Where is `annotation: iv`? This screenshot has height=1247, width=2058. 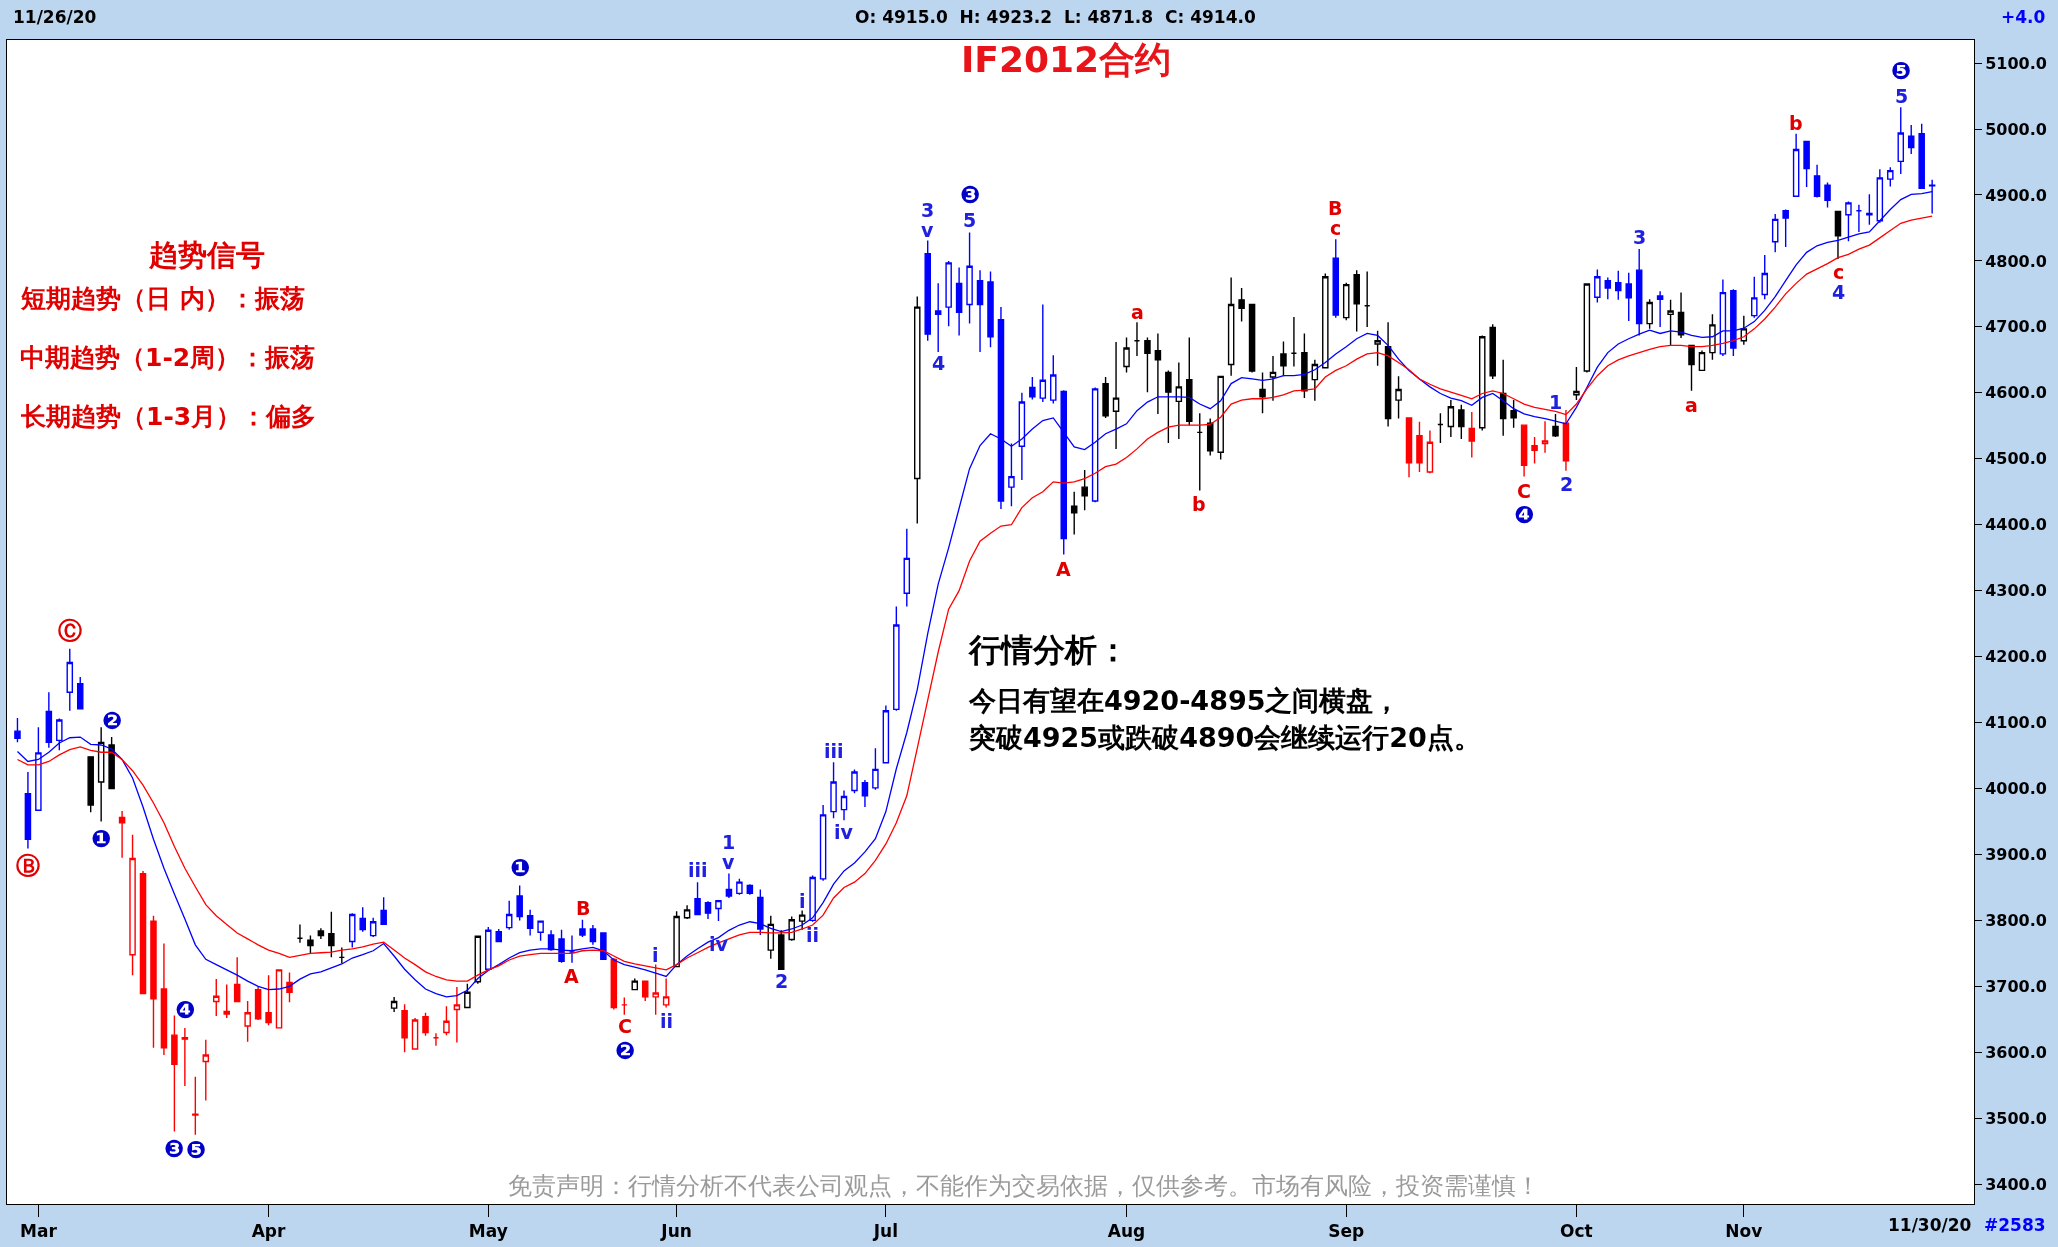
annotation: iv is located at coordinates (844, 832).